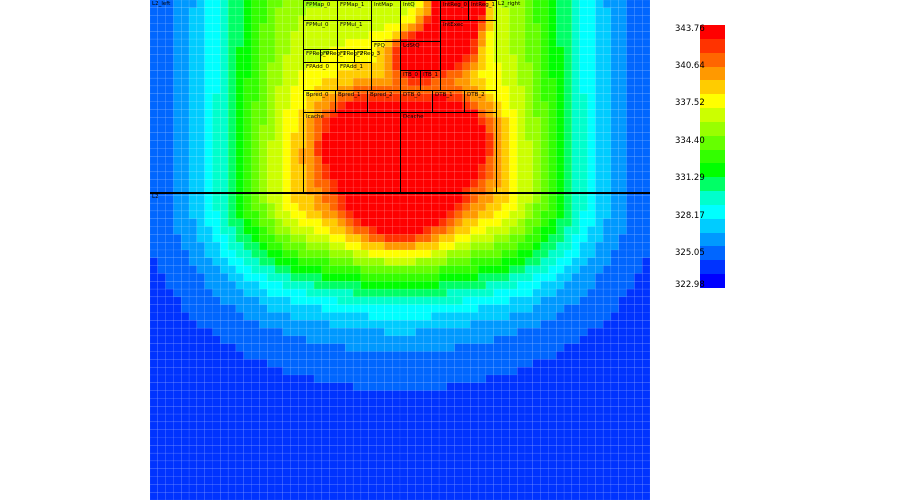  I want to click on unit-fpreg-0: FPReg_0, so click(316, 56).